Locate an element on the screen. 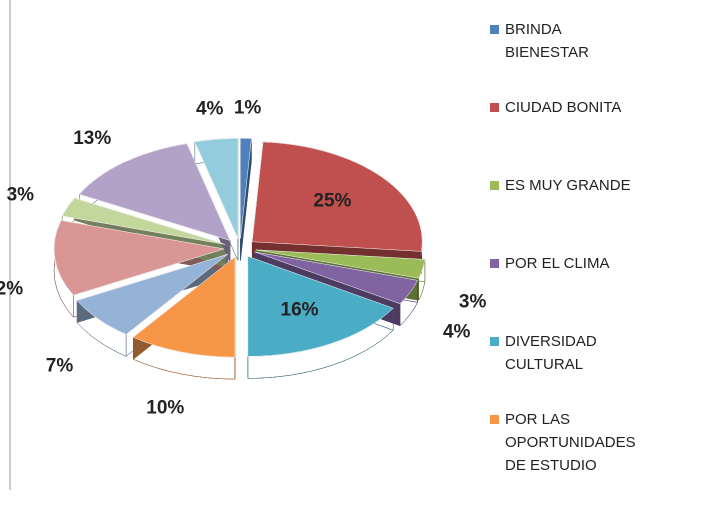 This screenshot has width=725, height=521. legend-item: POR EL CLIMA is located at coordinates (605, 263).